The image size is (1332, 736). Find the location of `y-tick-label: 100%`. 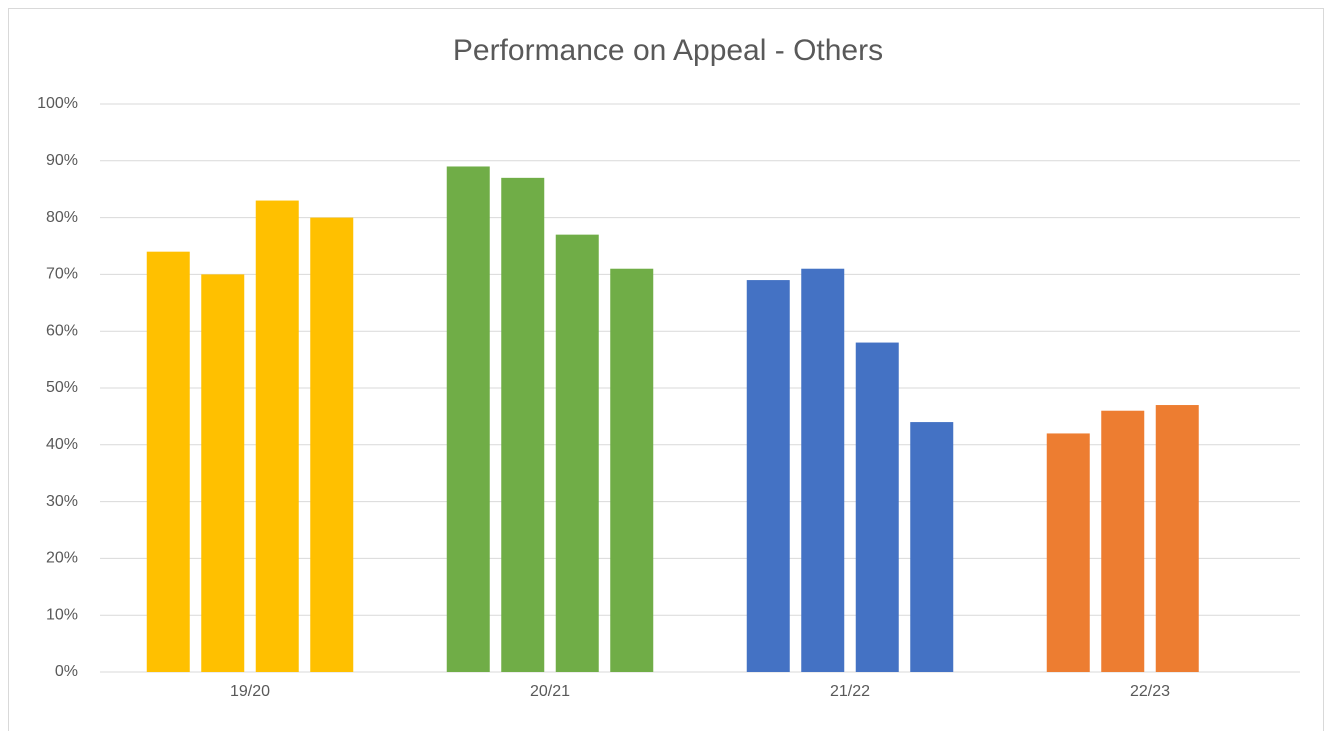

y-tick-label: 100% is located at coordinates (57, 103).